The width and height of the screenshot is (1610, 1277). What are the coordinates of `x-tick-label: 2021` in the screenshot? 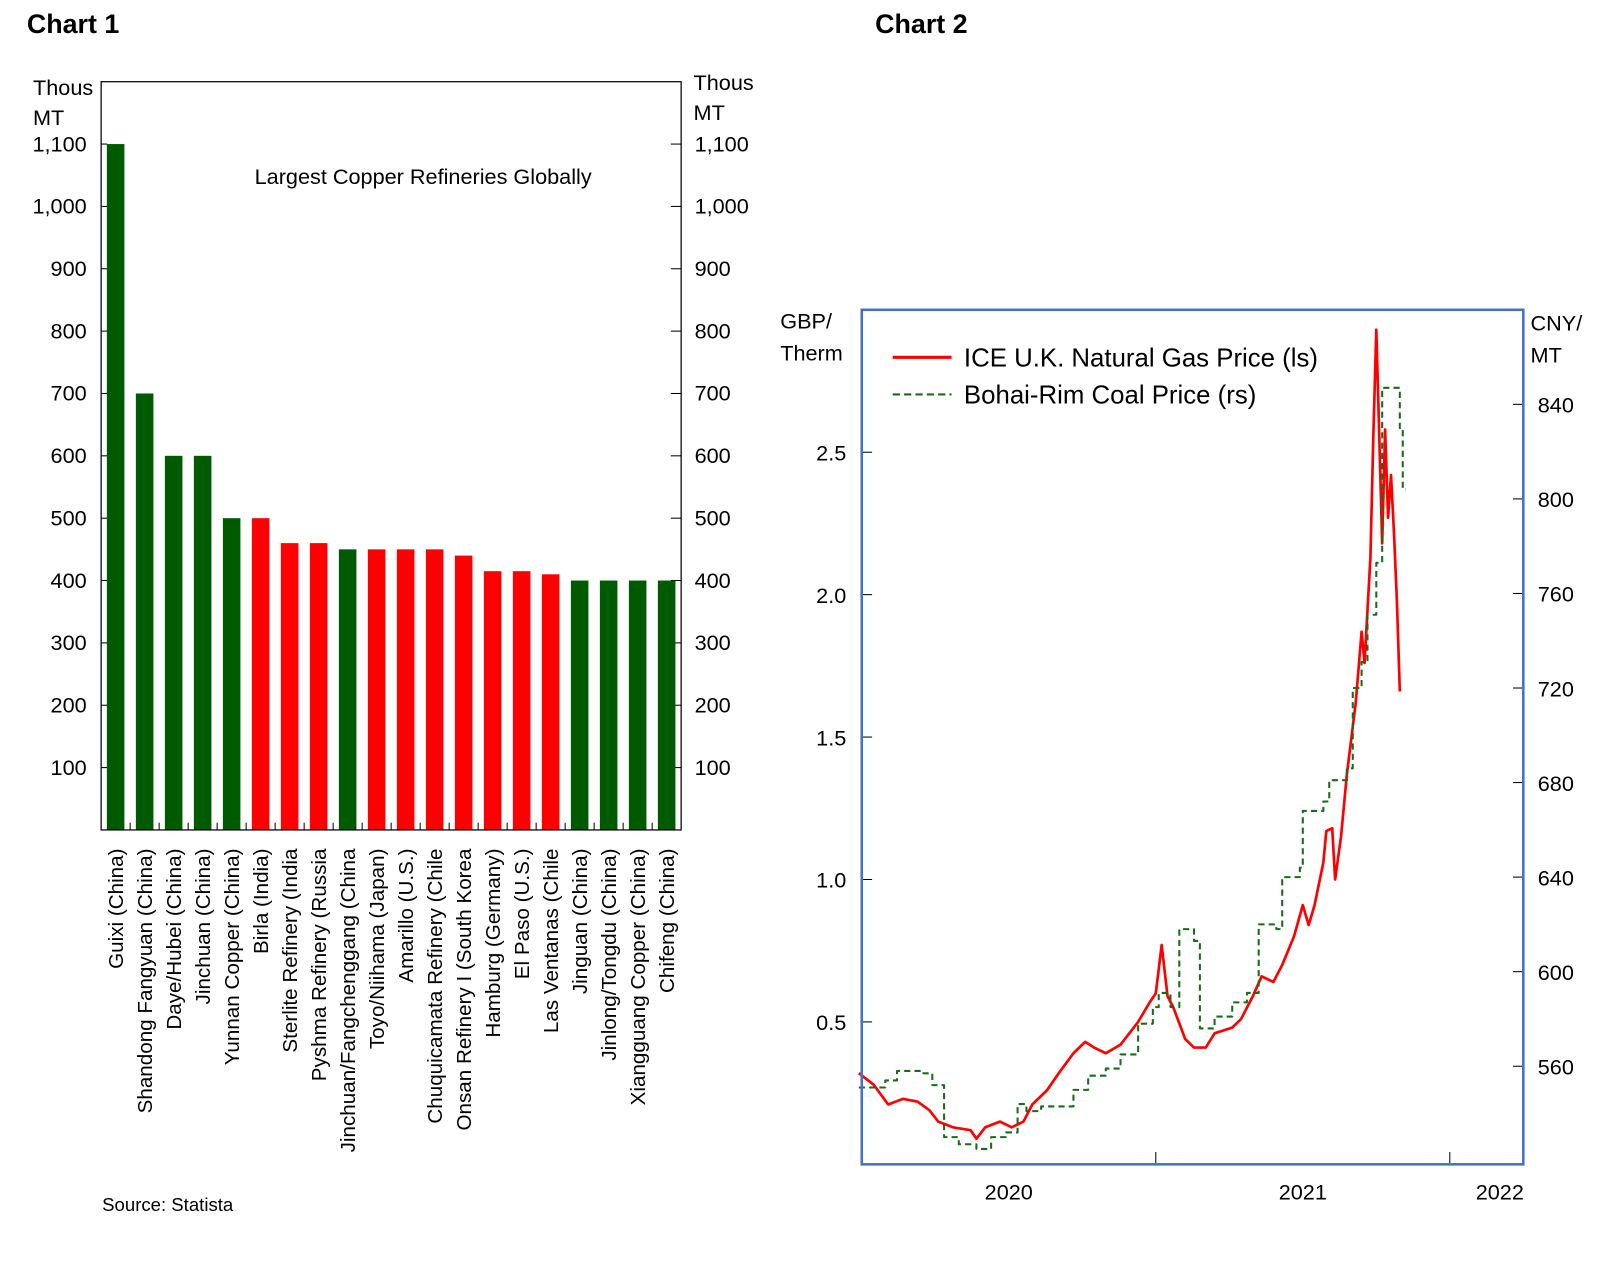 It's located at (1303, 1191).